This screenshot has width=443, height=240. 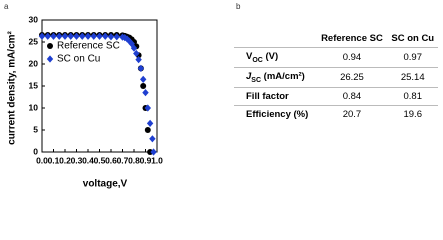 I want to click on x-tick-label: 0.9, so click(x=146, y=160).